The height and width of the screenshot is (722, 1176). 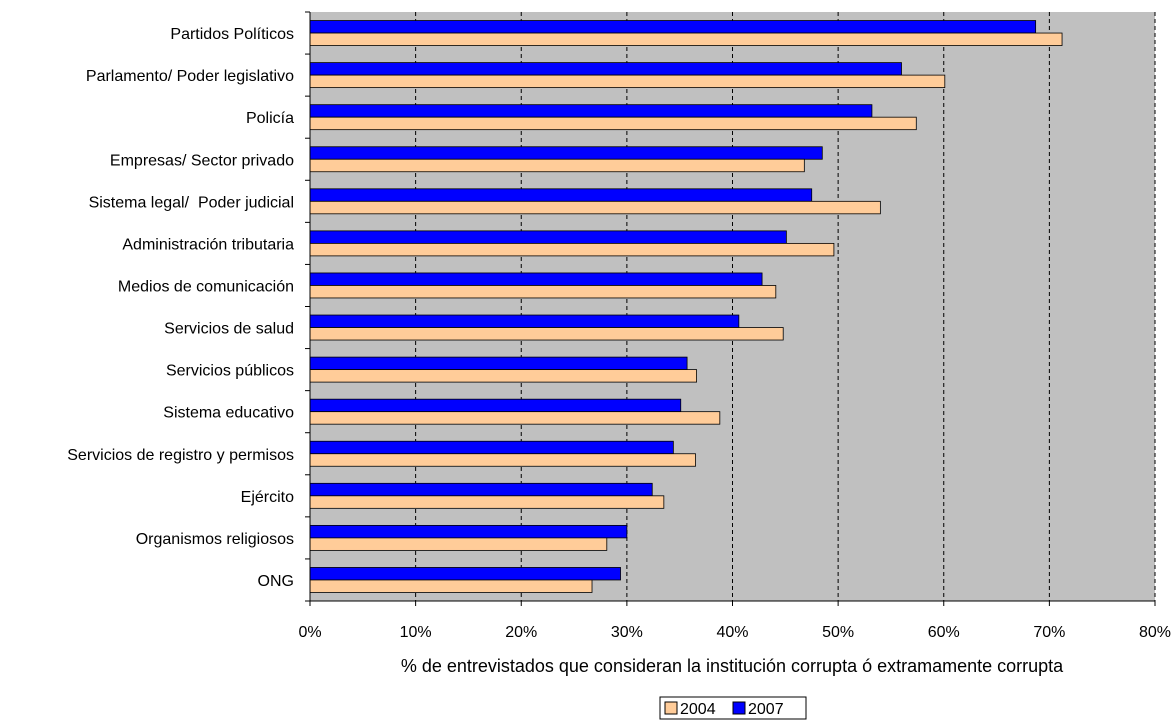 What do you see at coordinates (270, 118) in the screenshot?
I see `category-label: Policía` at bounding box center [270, 118].